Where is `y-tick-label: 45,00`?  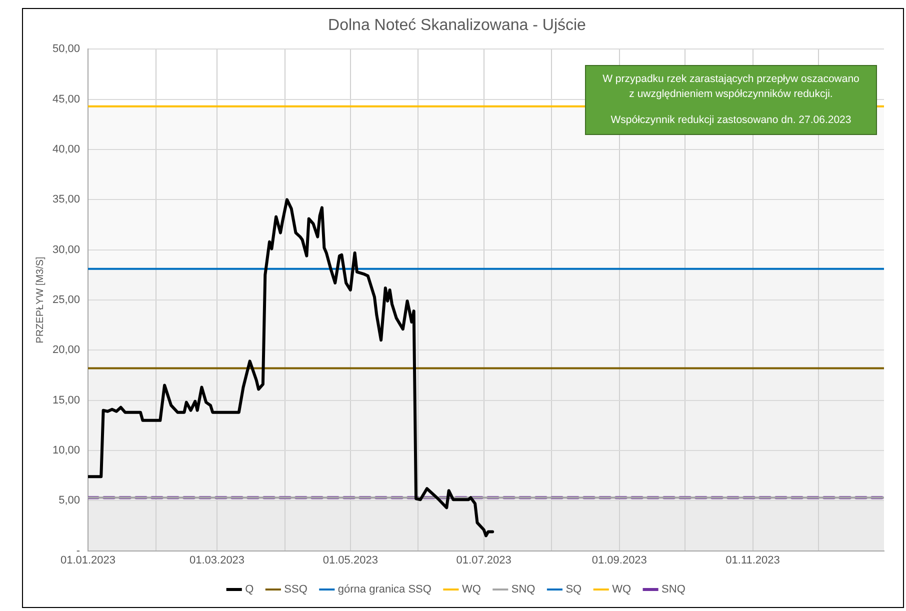
y-tick-label: 45,00 is located at coordinates (66, 99).